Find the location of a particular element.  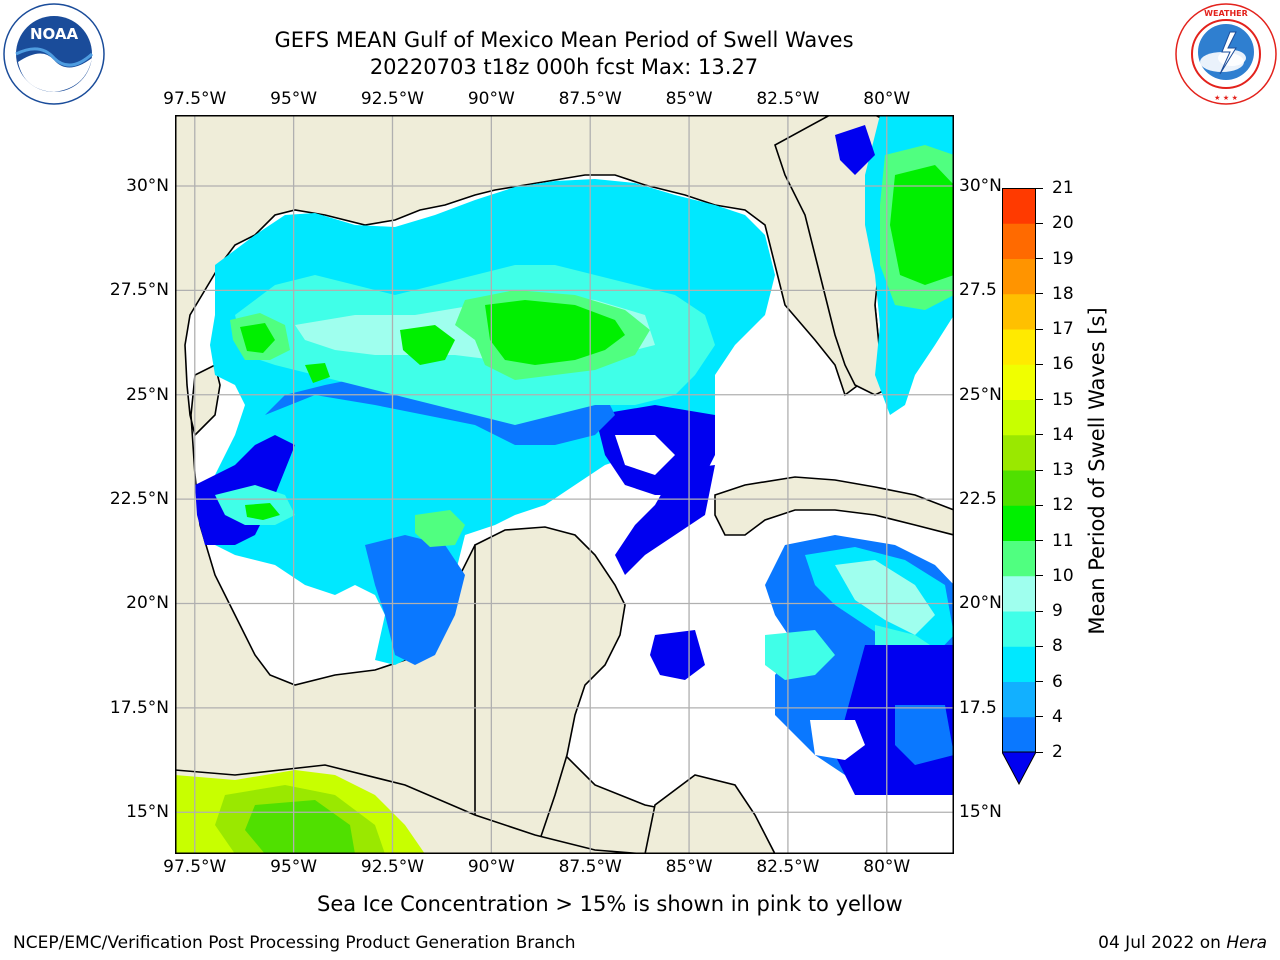

colorbar-tick-label: 20 is located at coordinates (1063, 223).